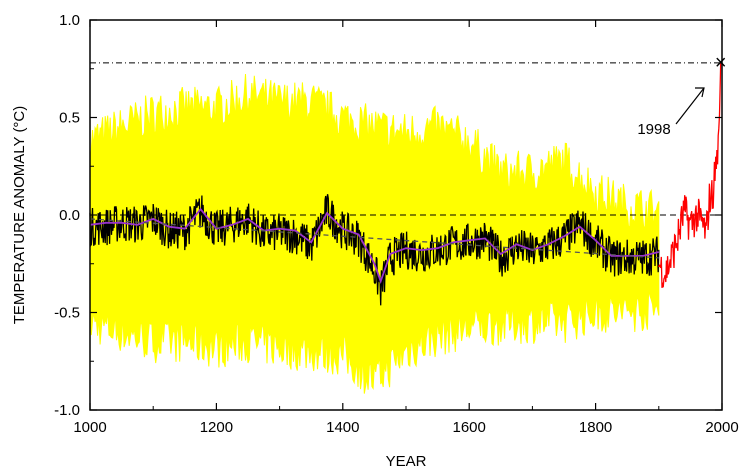  I want to click on annotation-layer: × 1998, so click(681, 95).